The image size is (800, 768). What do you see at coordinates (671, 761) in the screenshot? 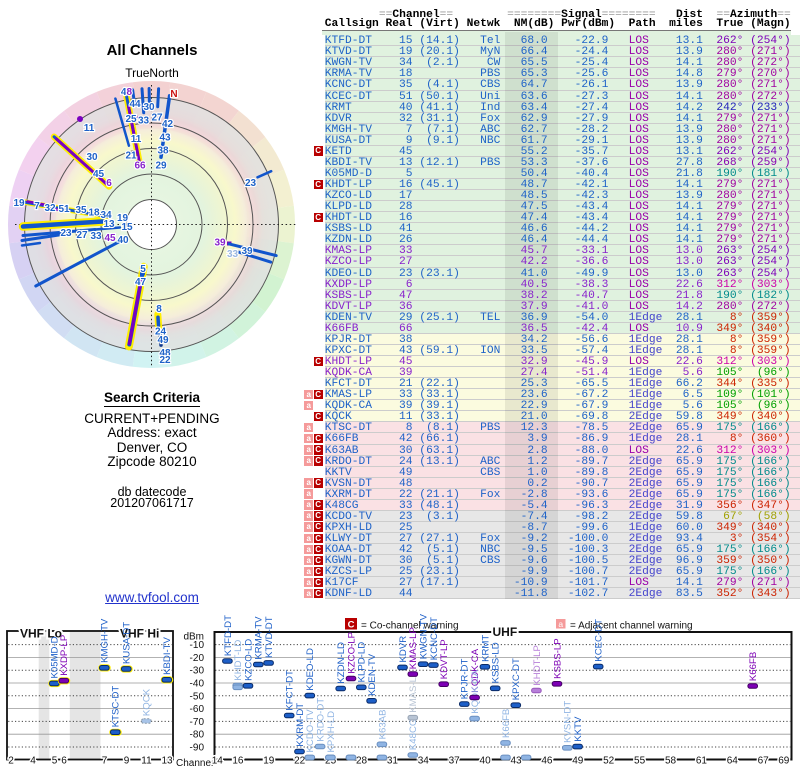
I see `svg-text: 58` at bounding box center [671, 761].